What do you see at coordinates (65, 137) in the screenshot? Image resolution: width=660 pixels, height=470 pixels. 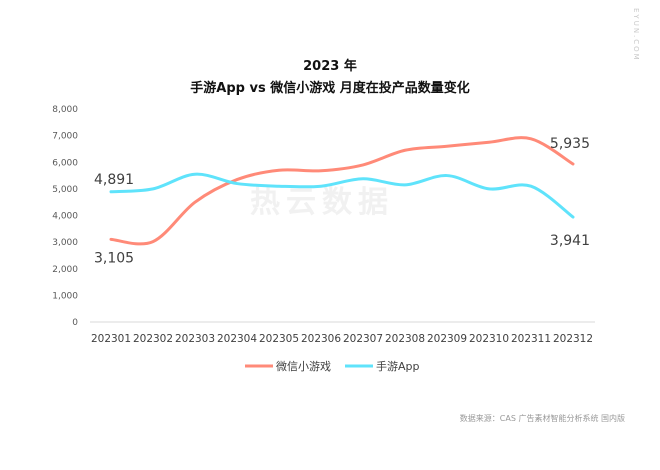 I see `y-tick-label: 7,000` at bounding box center [65, 137].